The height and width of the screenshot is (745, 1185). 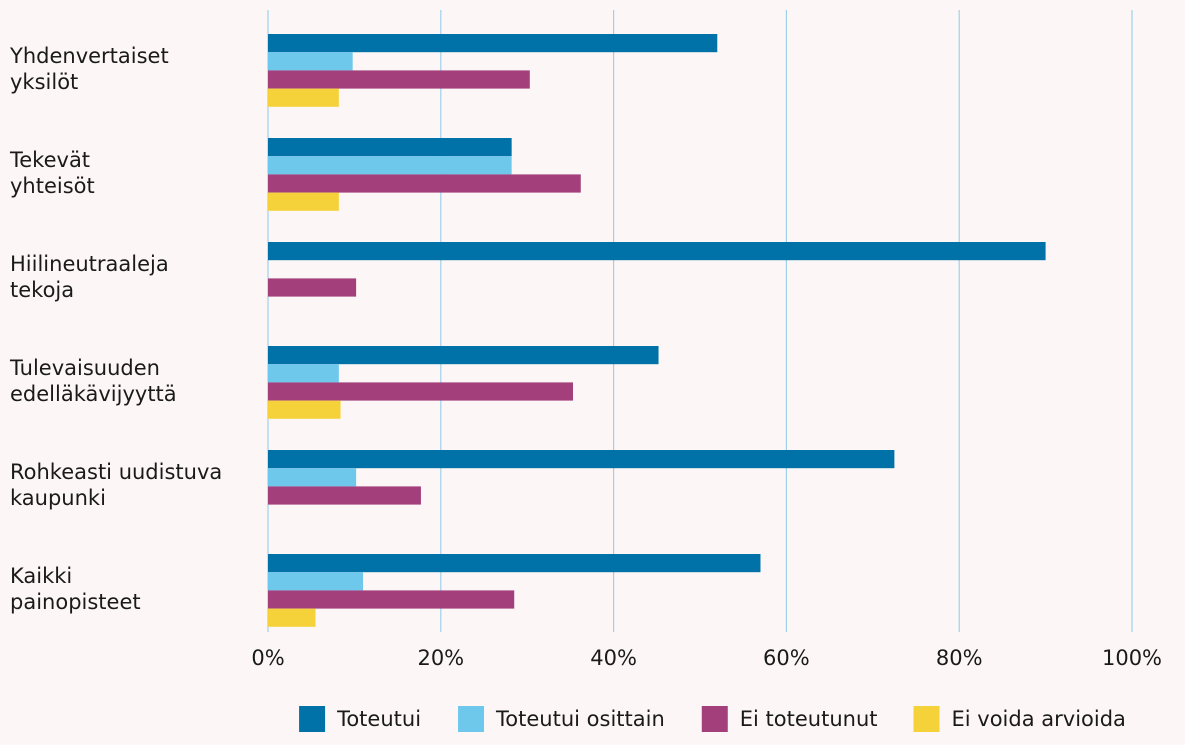 I want to click on legend-label: Toteutui, so click(x=378, y=719).